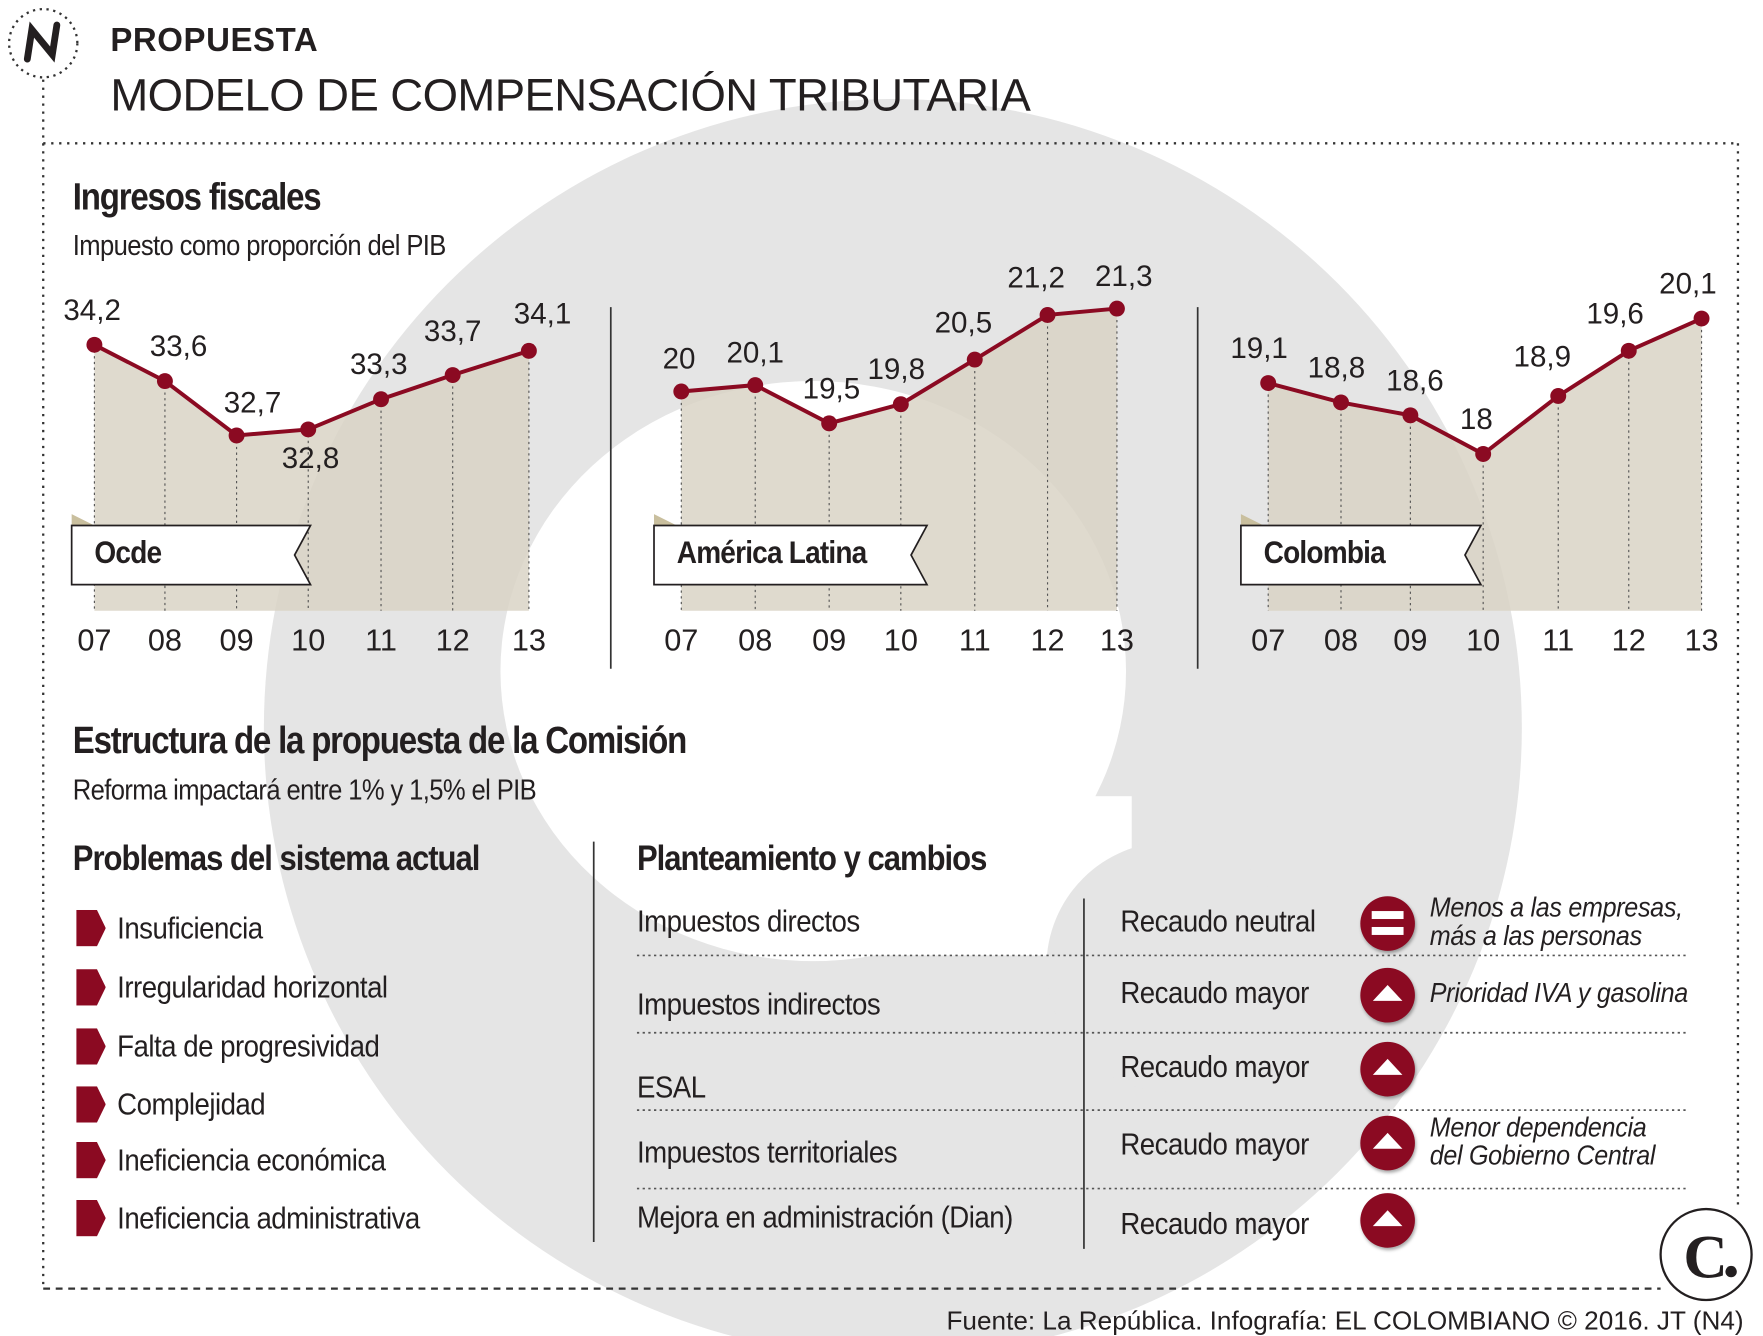 Image resolution: width=1763 pixels, height=1336 pixels. I want to click on problem-item: Ineficiencia económica, so click(251, 1160).